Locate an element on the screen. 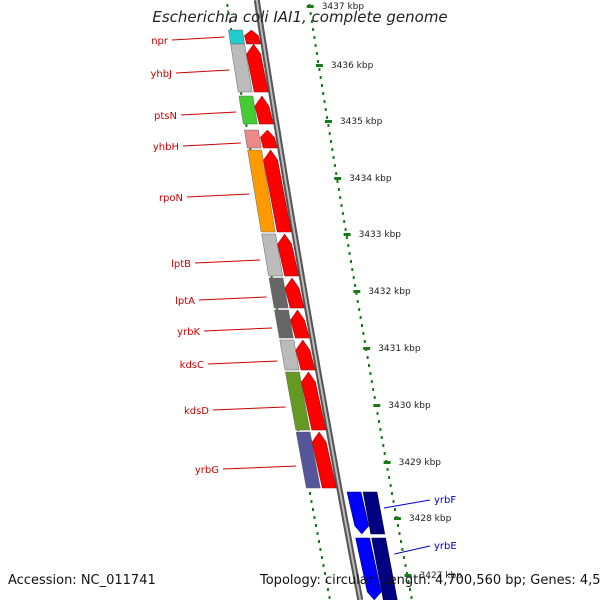 The width and height of the screenshot is (600, 600). scale-label: 3433 kbp is located at coordinates (380, 235).